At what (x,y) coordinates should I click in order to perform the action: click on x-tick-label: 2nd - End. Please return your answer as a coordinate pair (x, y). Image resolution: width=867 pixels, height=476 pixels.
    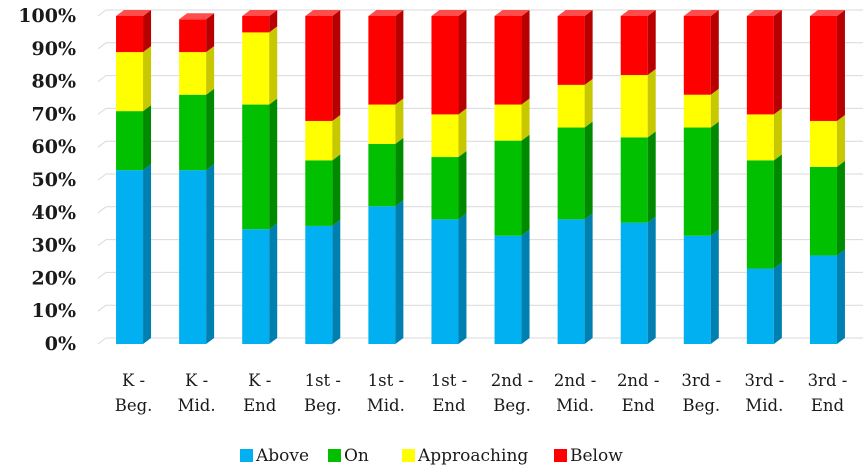
    Looking at the image, I should click on (638, 393).